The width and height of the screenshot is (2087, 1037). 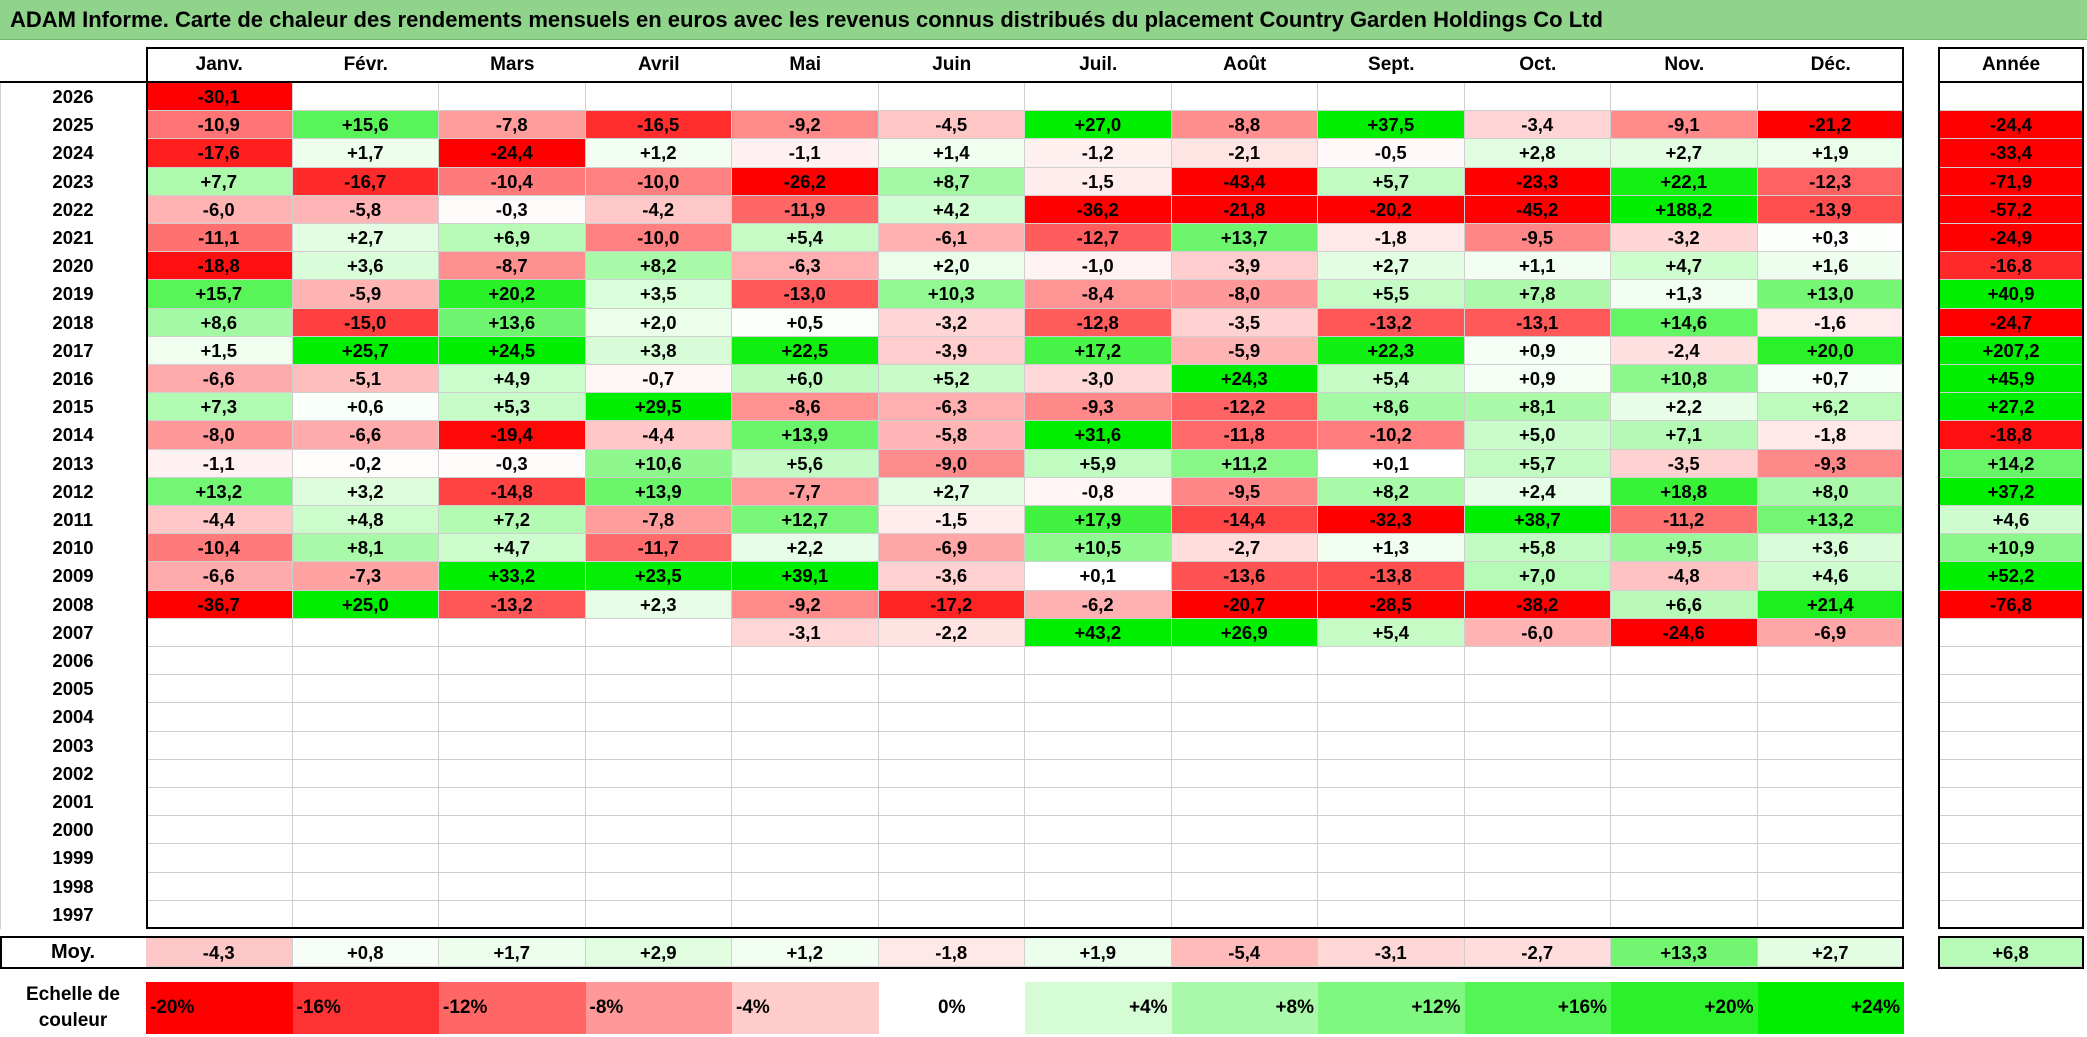 What do you see at coordinates (805, 181) in the screenshot?
I see `heatmap-cell: -26,2` at bounding box center [805, 181].